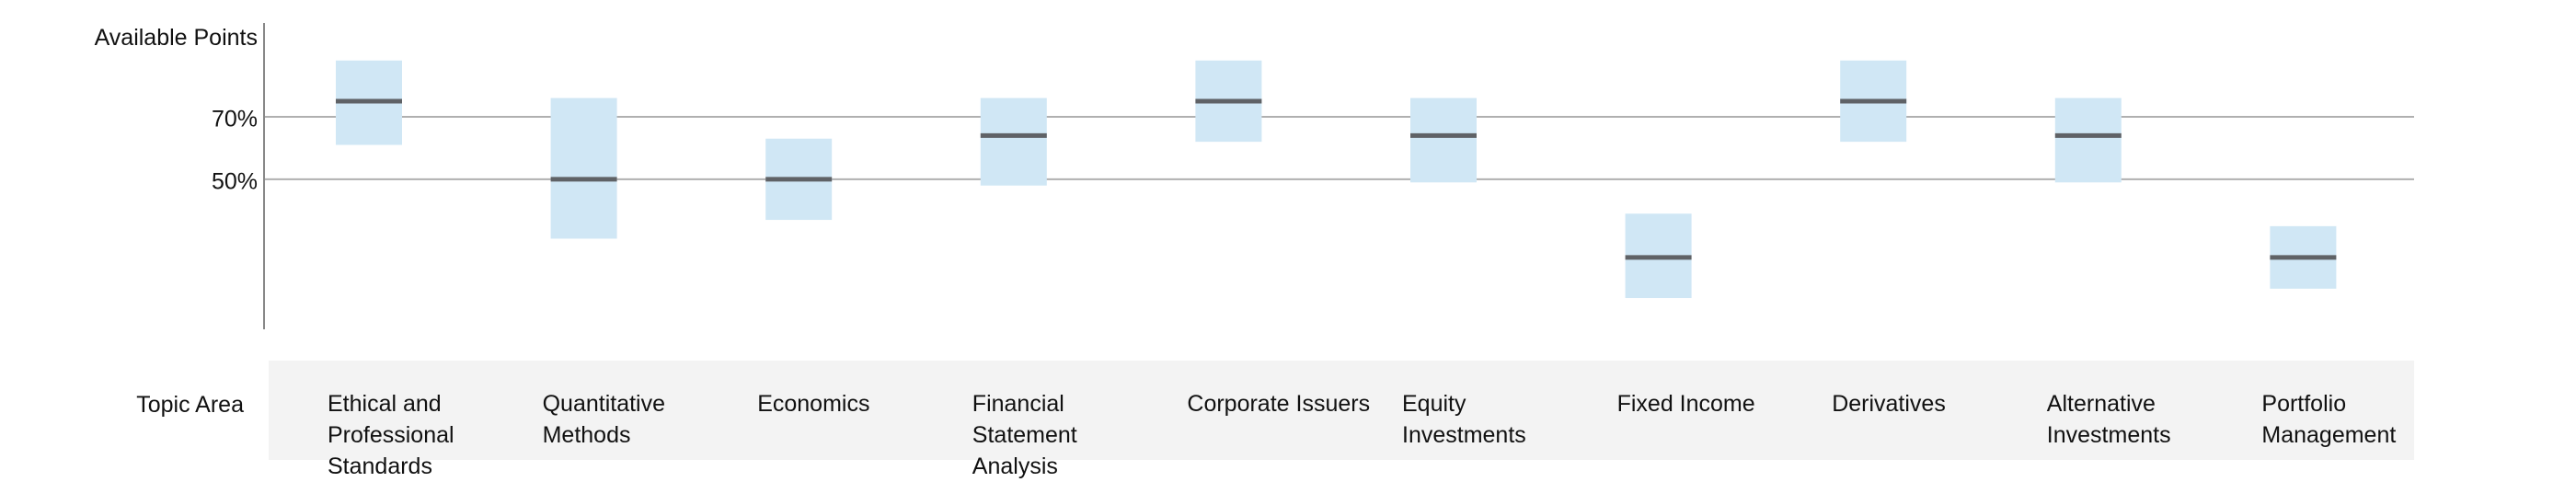 The width and height of the screenshot is (2576, 482). What do you see at coordinates (1024, 435) in the screenshot?
I see `category-label: Financial Statement Analysis` at bounding box center [1024, 435].